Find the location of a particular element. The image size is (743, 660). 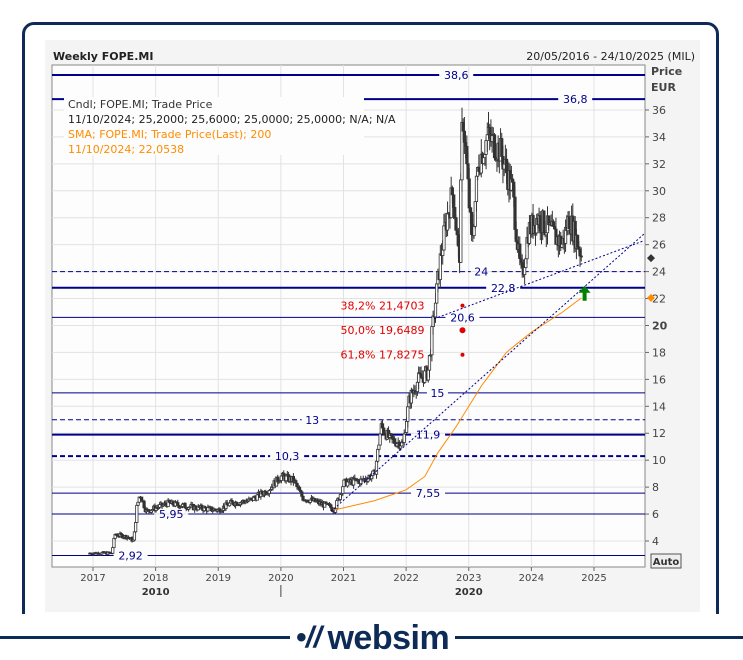

level-label: 38,6 is located at coordinates (456, 75).